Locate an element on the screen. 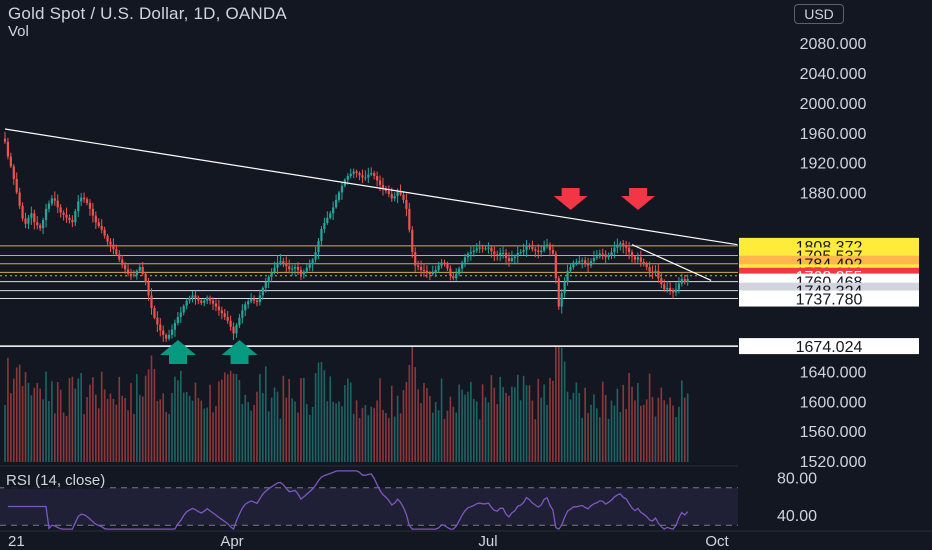  price-tick-label: 1920.000 is located at coordinates (833, 164).